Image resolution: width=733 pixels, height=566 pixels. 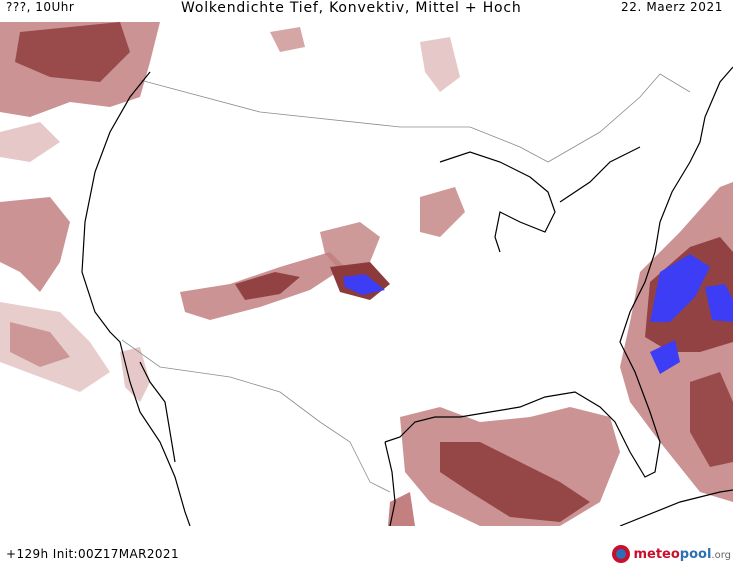 What do you see at coordinates (656, 554) in the screenshot?
I see `logo-meteo: meteo` at bounding box center [656, 554].